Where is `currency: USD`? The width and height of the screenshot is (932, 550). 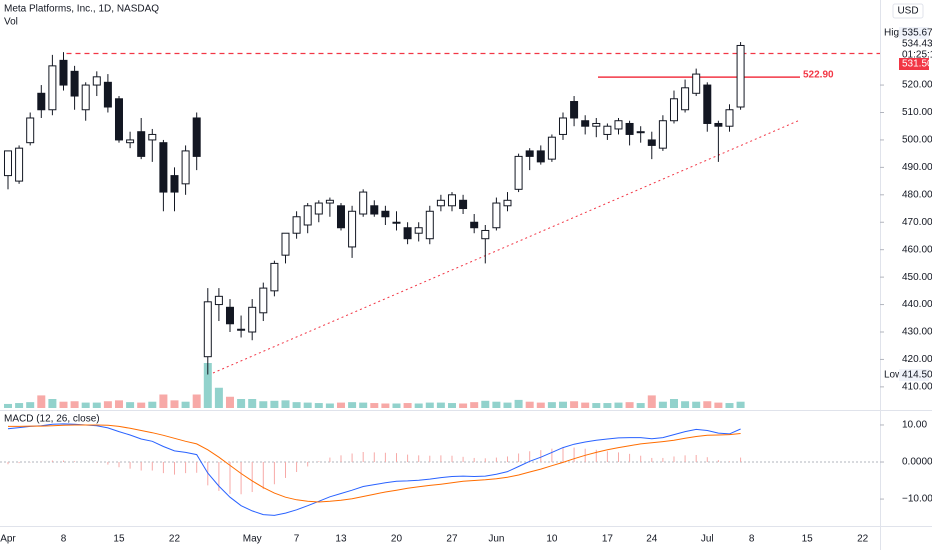 currency: USD is located at coordinates (907, 11).